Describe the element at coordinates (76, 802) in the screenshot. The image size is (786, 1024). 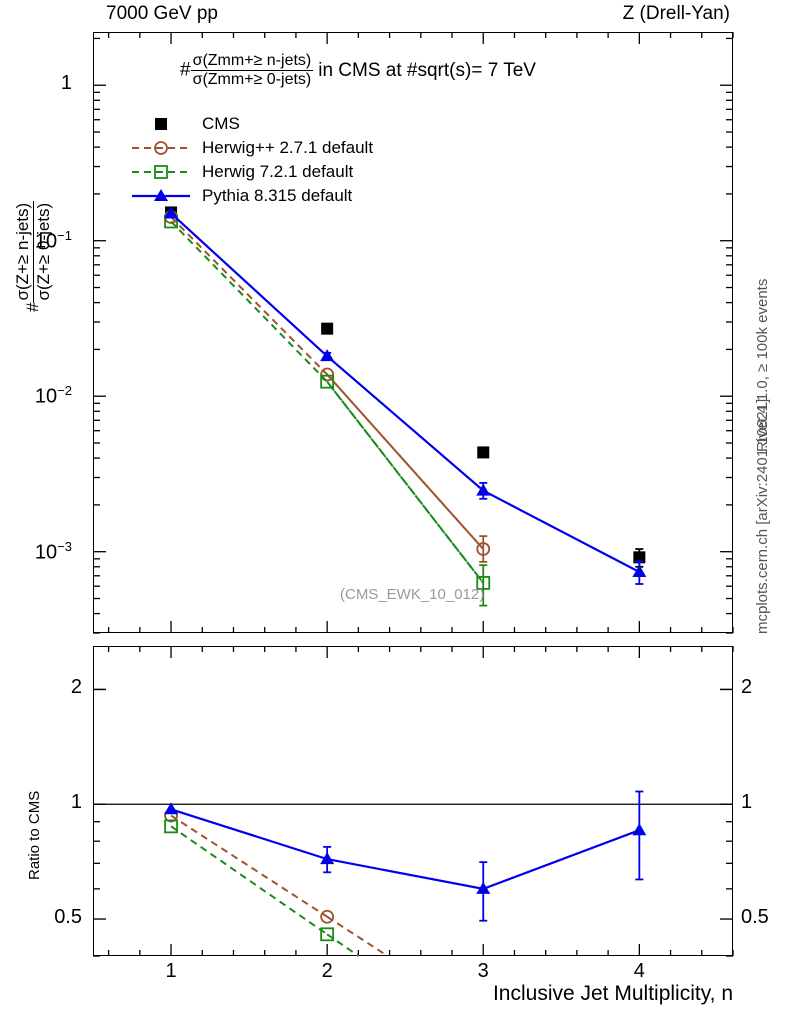
I see `ratio-ytick-label-1-left: 1` at that location.